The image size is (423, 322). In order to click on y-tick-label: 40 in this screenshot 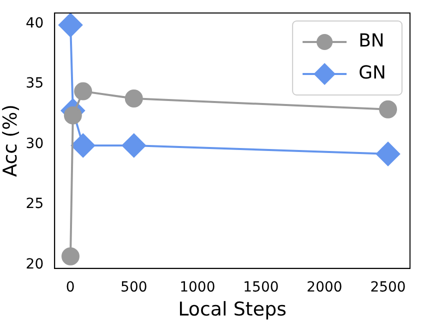, I will do `click(35, 23)`.